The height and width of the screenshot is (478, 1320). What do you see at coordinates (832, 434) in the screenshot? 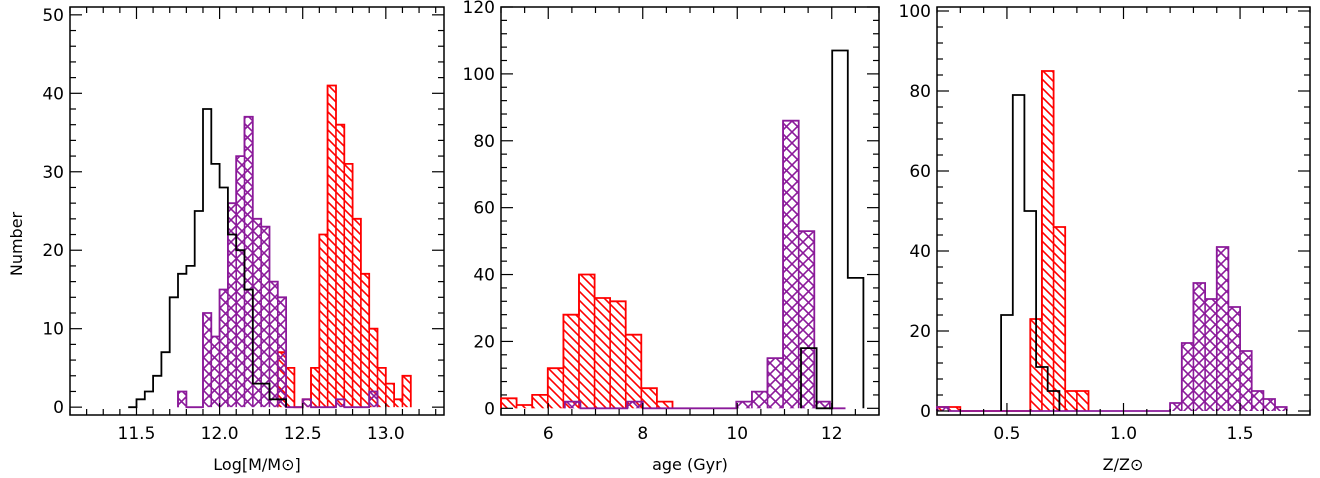
I see `x-tick-label: 12` at bounding box center [832, 434].